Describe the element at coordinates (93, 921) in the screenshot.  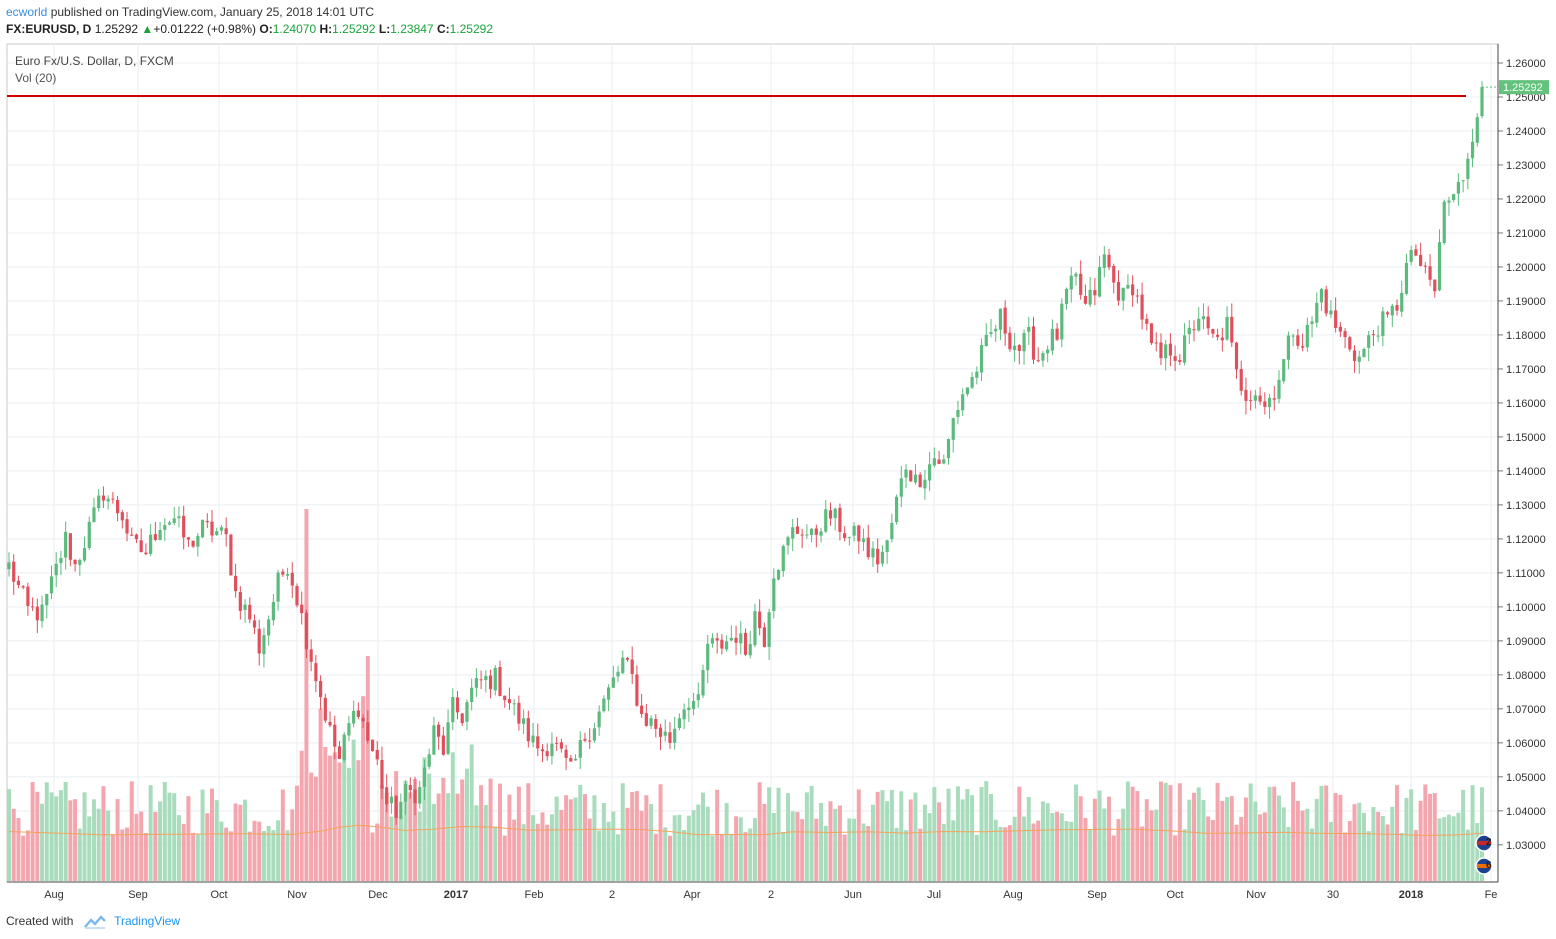
I see `footer: Created with TradingView` at that location.